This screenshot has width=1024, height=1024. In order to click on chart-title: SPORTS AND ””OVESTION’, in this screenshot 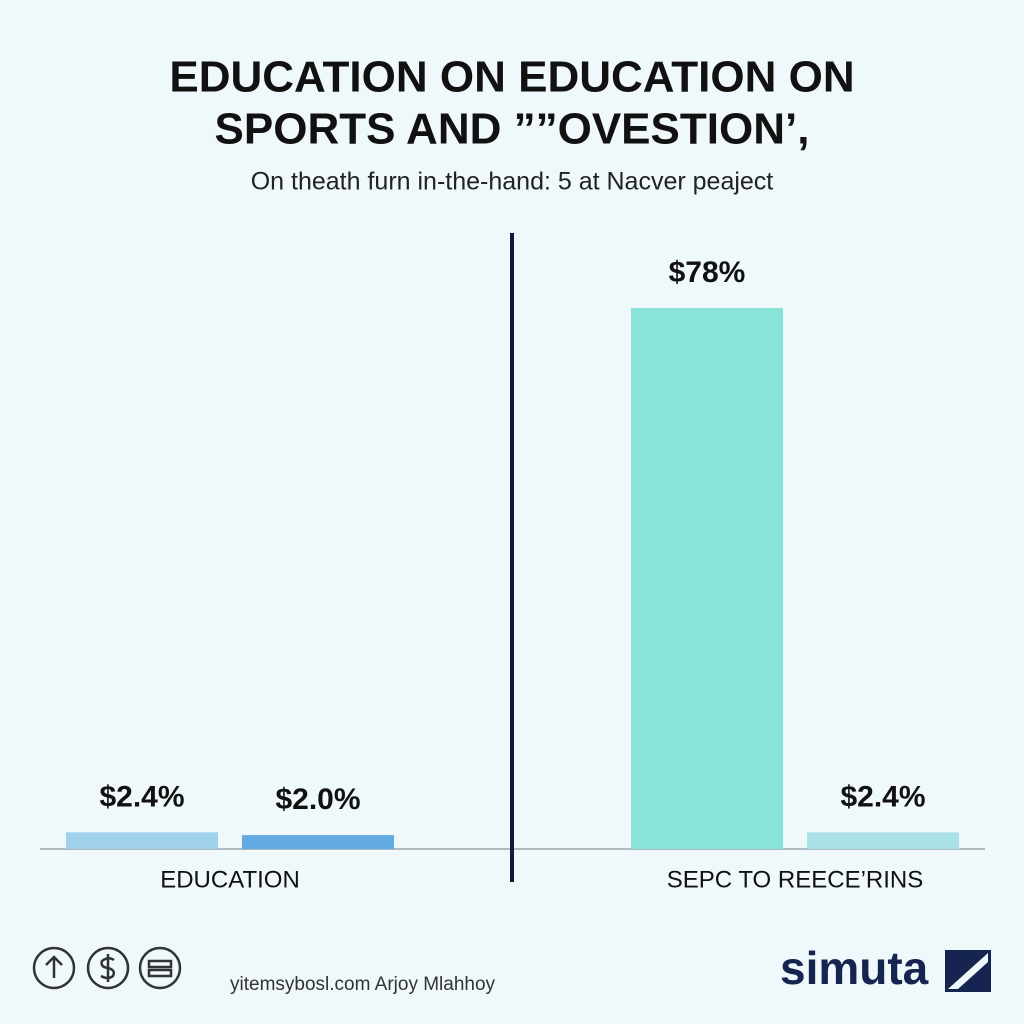, I will do `click(512, 129)`.